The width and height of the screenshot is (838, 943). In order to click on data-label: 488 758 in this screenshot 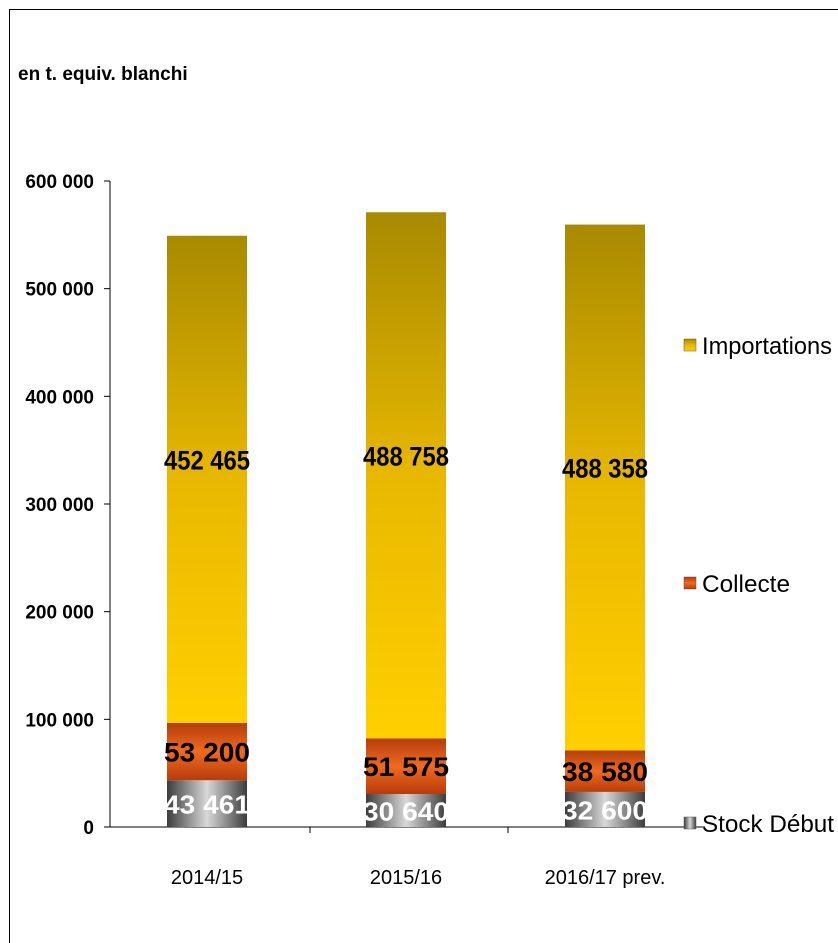, I will do `click(406, 456)`.